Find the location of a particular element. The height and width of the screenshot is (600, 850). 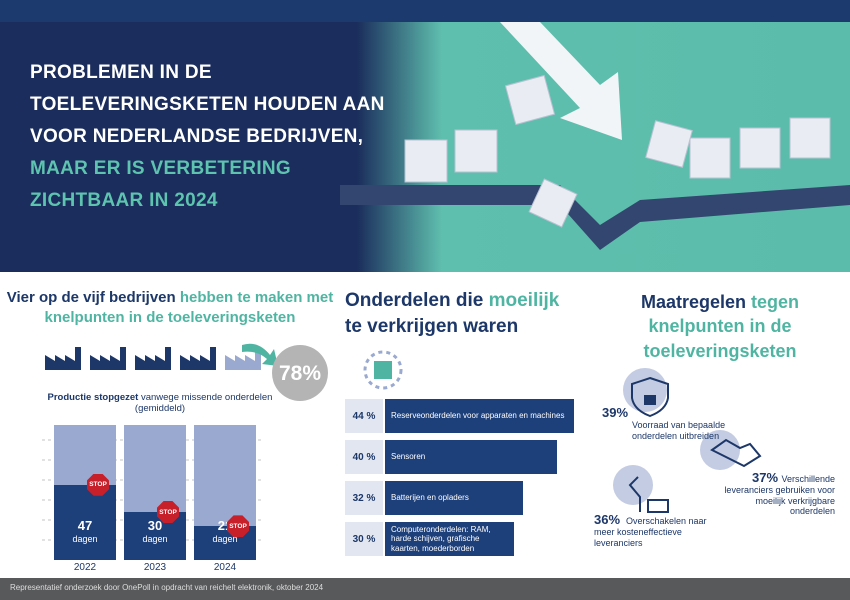

heading-part: tegen knelpunten in de toeleveringsketen is located at coordinates (721, 326).